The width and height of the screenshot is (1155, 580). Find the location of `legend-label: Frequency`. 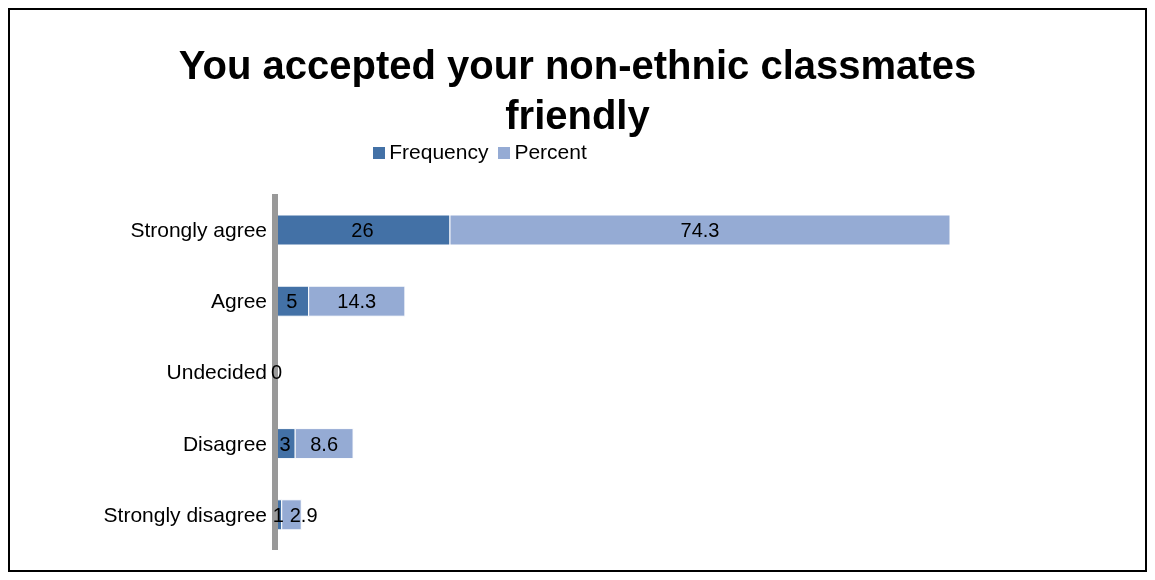

legend-label: Frequency is located at coordinates (439, 151).